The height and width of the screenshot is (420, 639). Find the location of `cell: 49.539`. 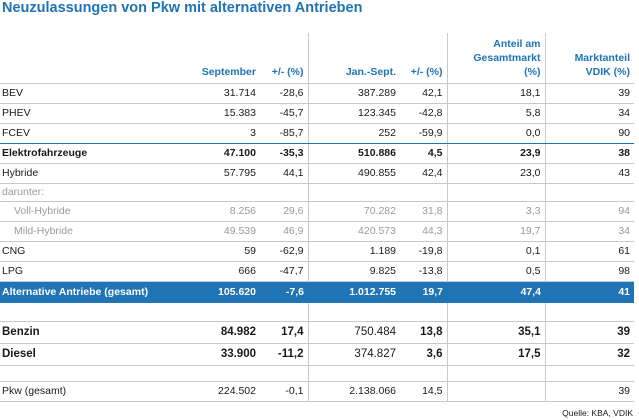

cell: 49.539 is located at coordinates (221, 231).